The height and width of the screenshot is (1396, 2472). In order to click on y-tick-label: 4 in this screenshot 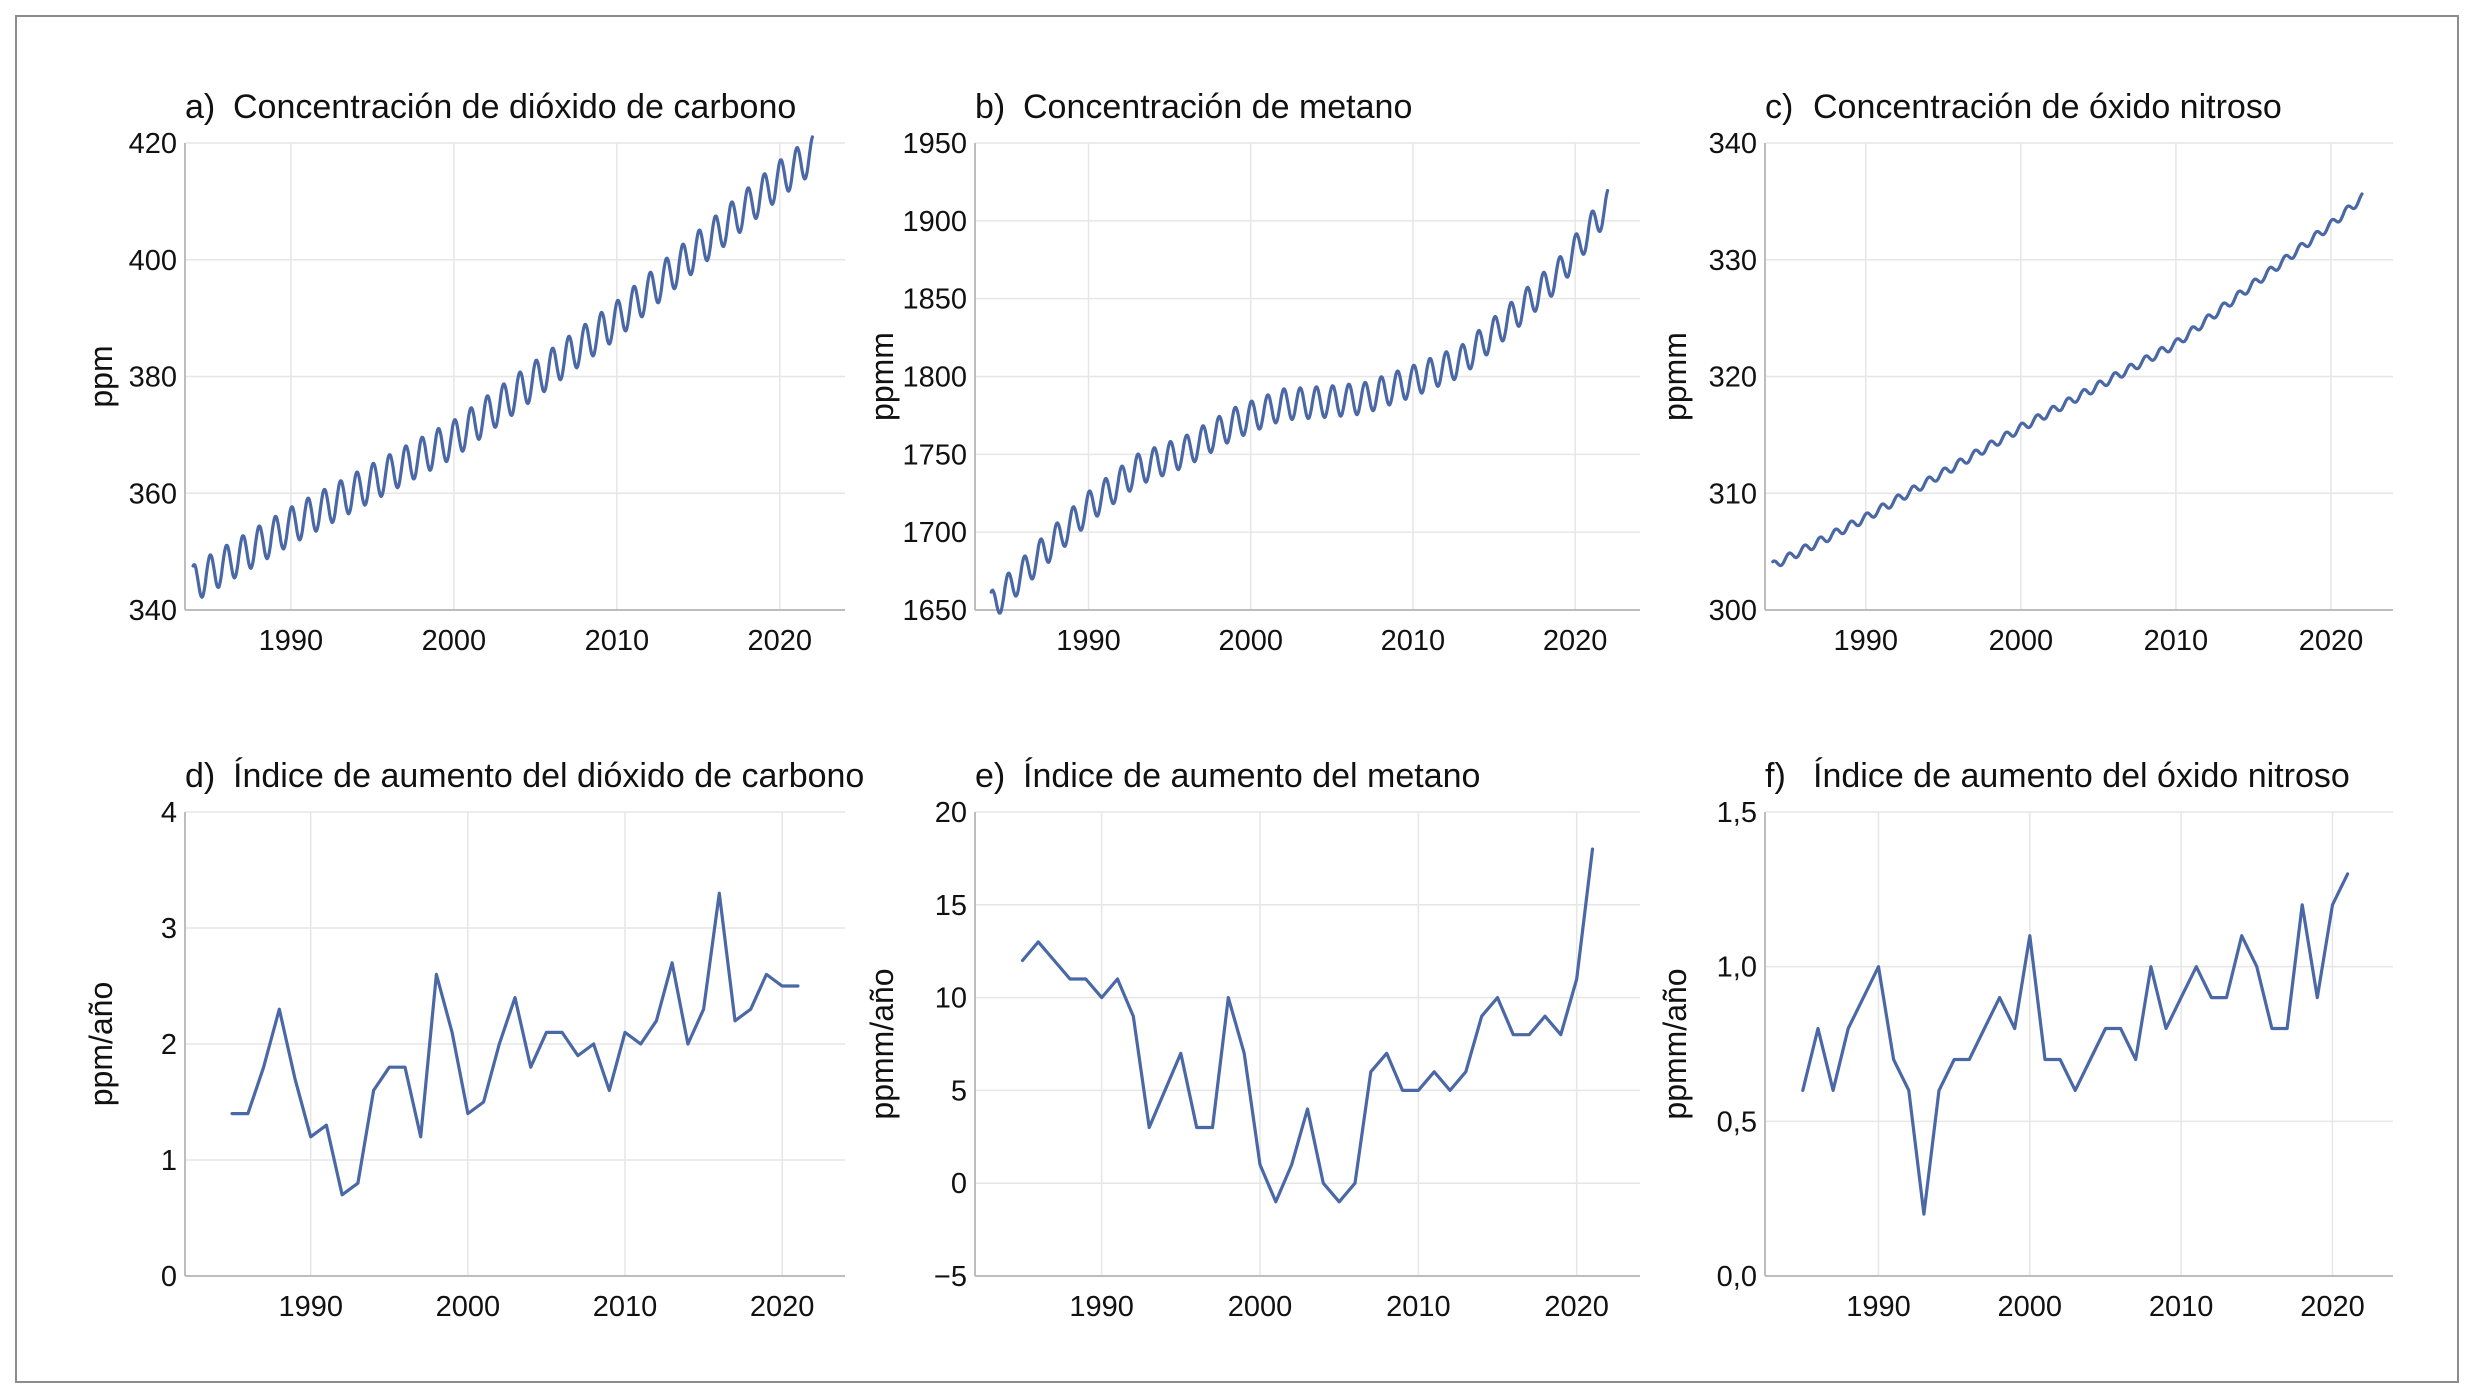, I will do `click(169, 813)`.